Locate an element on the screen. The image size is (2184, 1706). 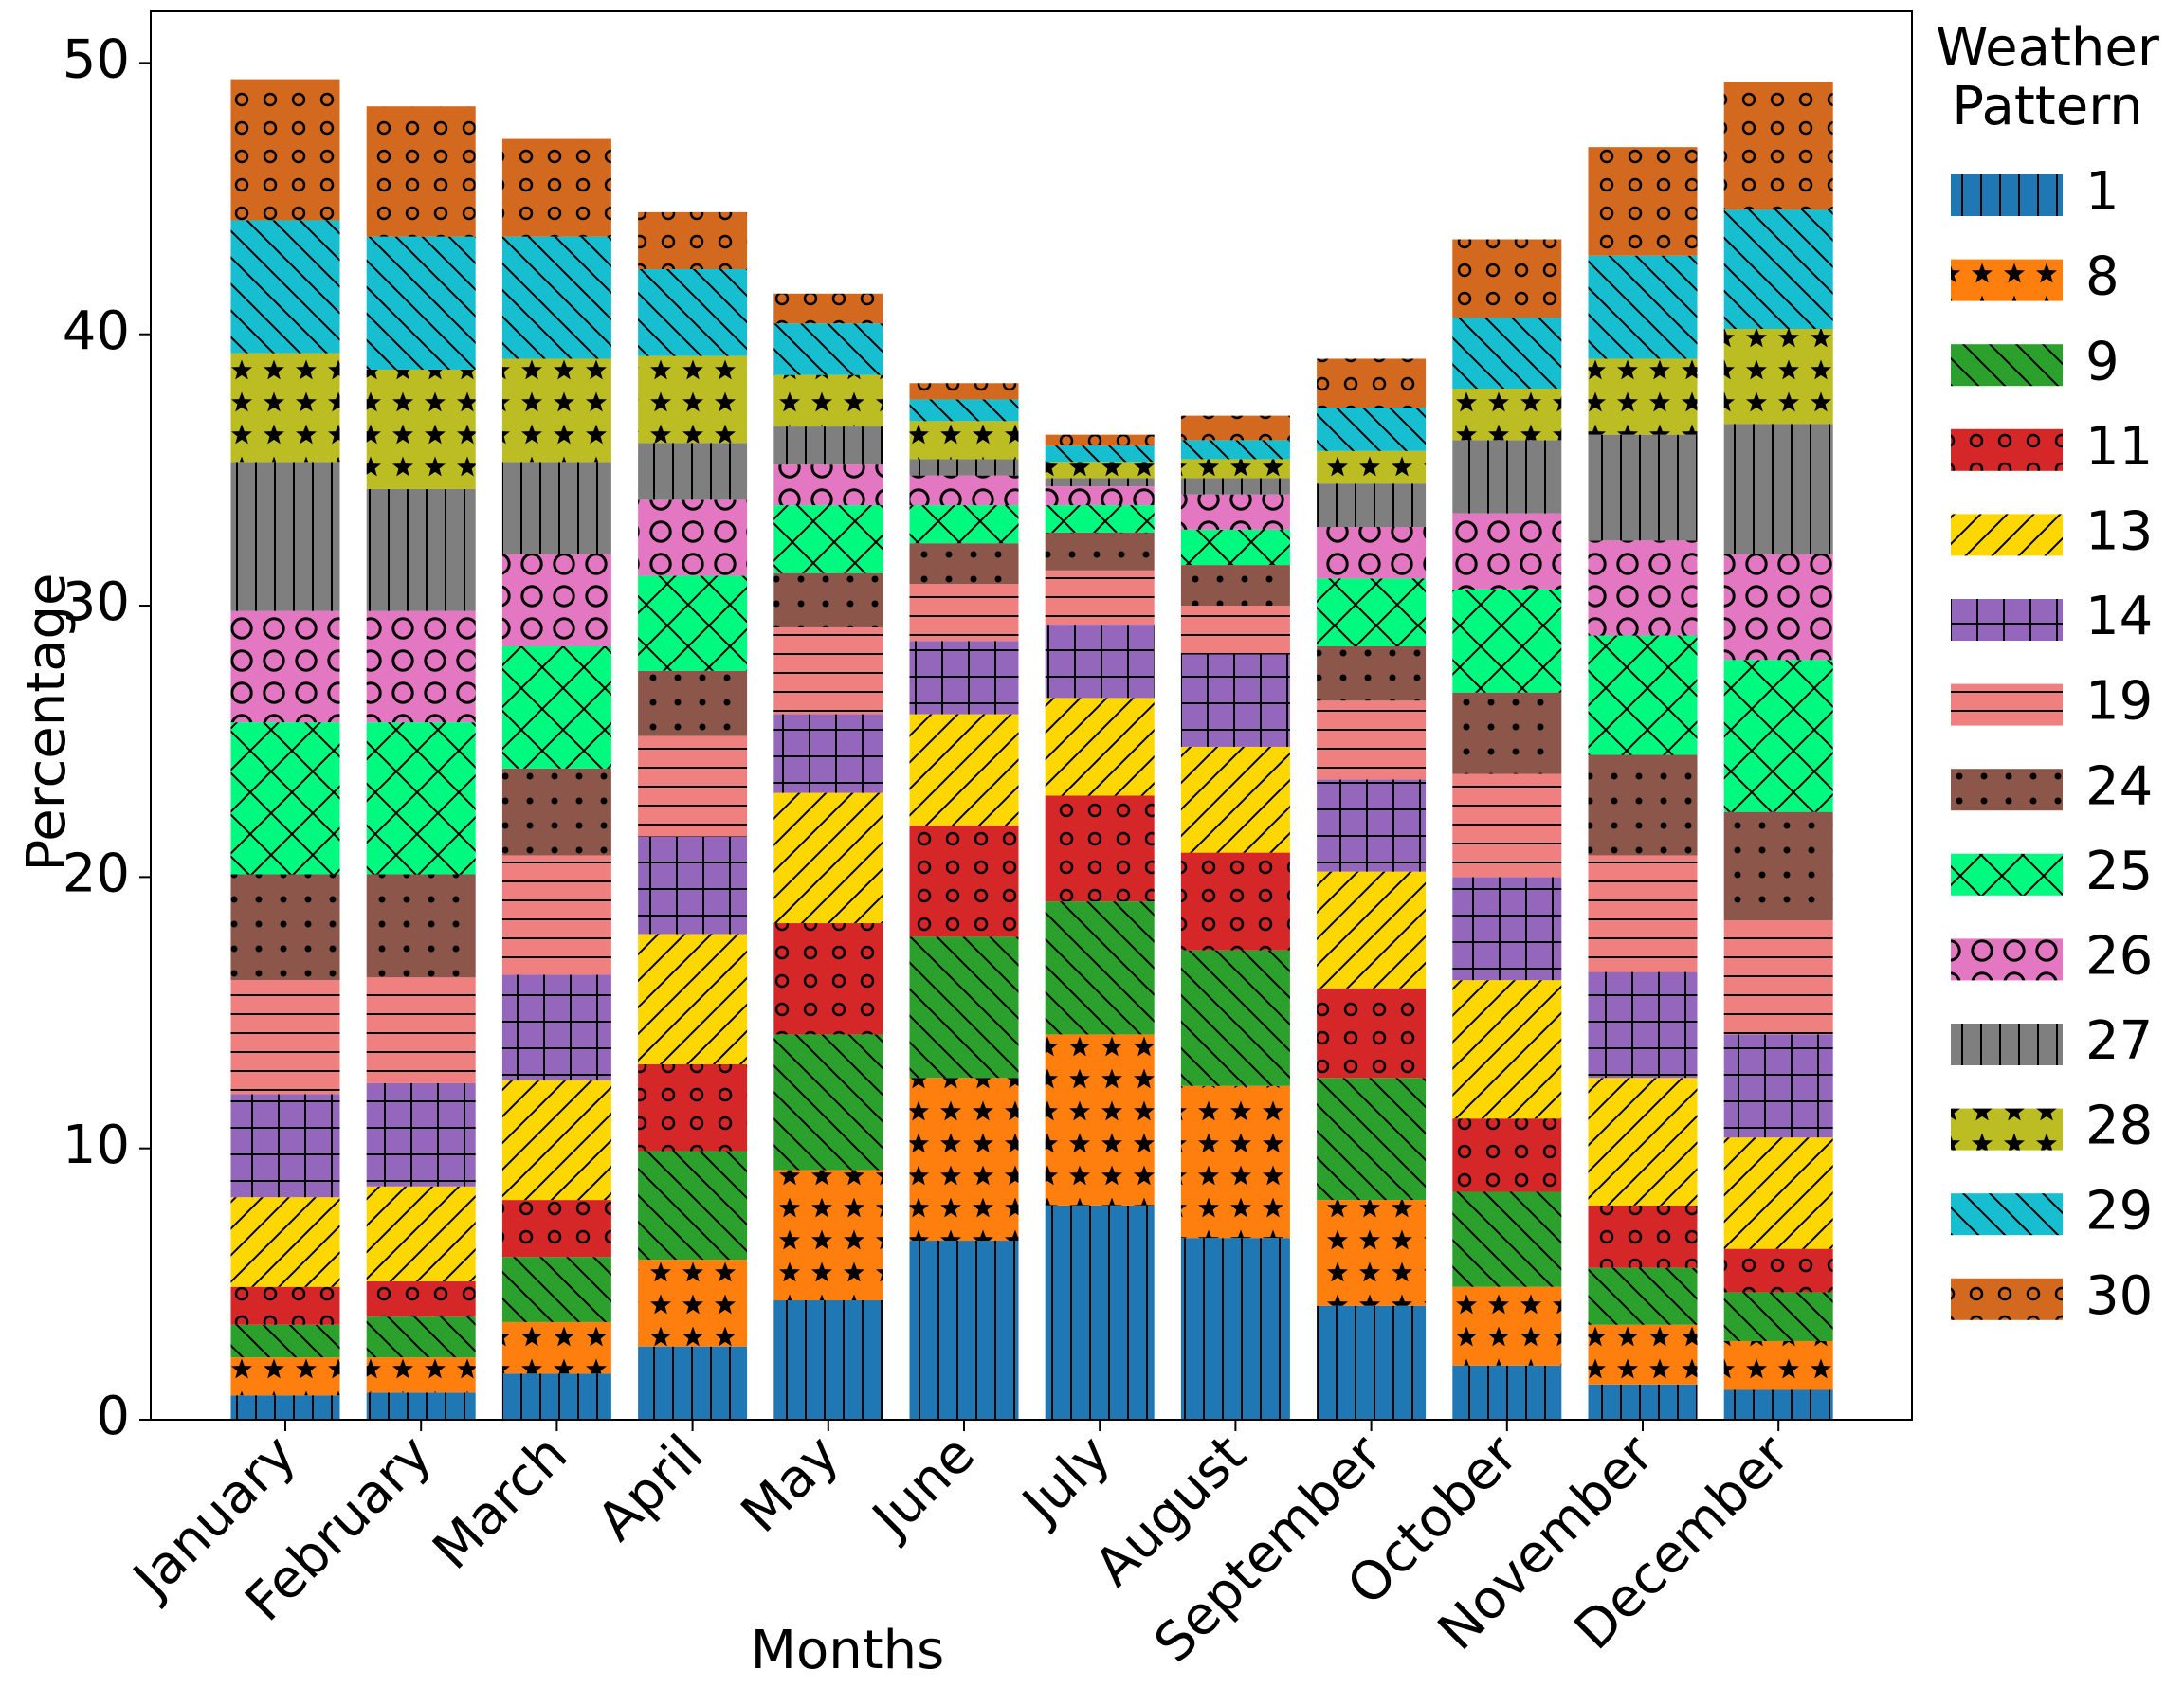
y-tick-label: 50 is located at coordinates (96, 60).